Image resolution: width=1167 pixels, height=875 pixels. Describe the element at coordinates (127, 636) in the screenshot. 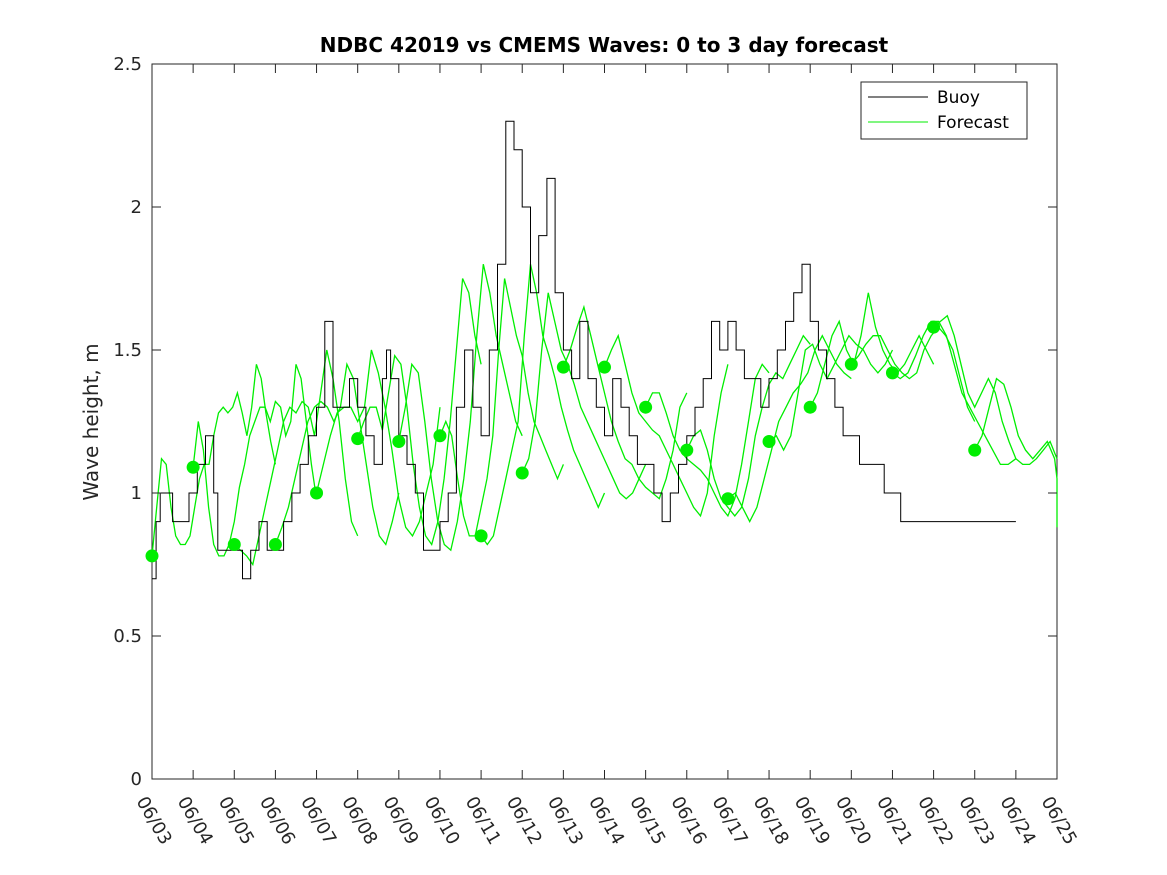

I see `y-tick-label: 0.5` at that location.